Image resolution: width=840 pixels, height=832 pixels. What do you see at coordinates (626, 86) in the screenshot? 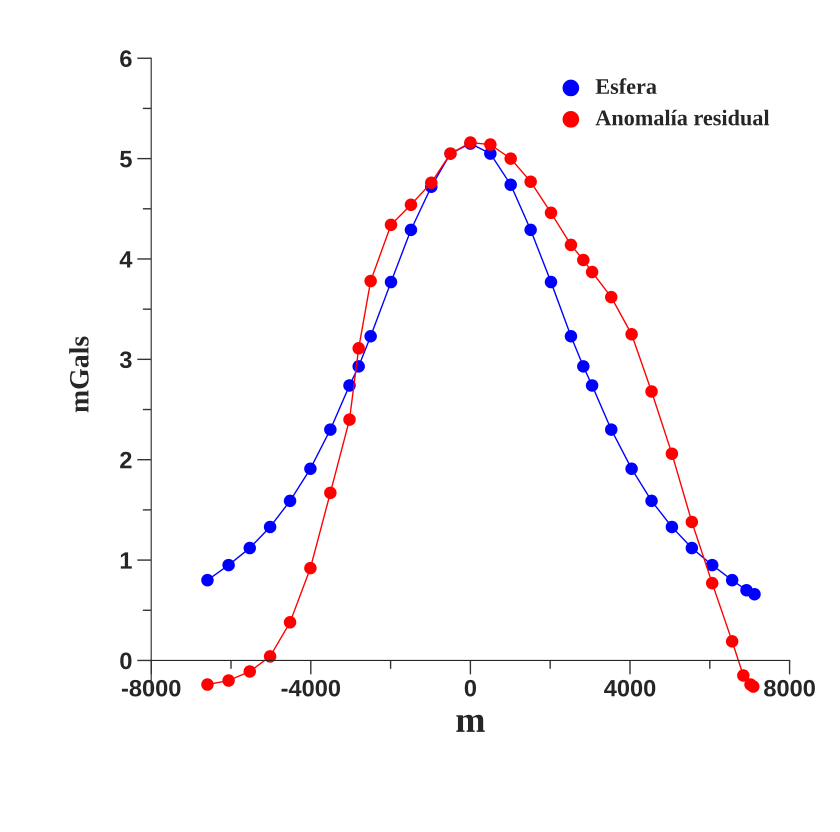
I see `legend-label: Esfera` at bounding box center [626, 86].